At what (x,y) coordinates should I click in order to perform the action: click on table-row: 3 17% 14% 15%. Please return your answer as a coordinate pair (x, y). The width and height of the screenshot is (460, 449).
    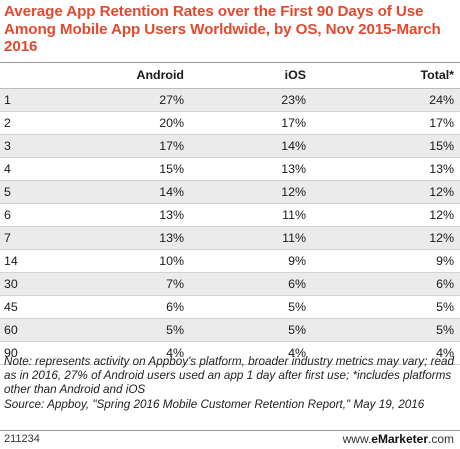
    Looking at the image, I should click on (230, 146).